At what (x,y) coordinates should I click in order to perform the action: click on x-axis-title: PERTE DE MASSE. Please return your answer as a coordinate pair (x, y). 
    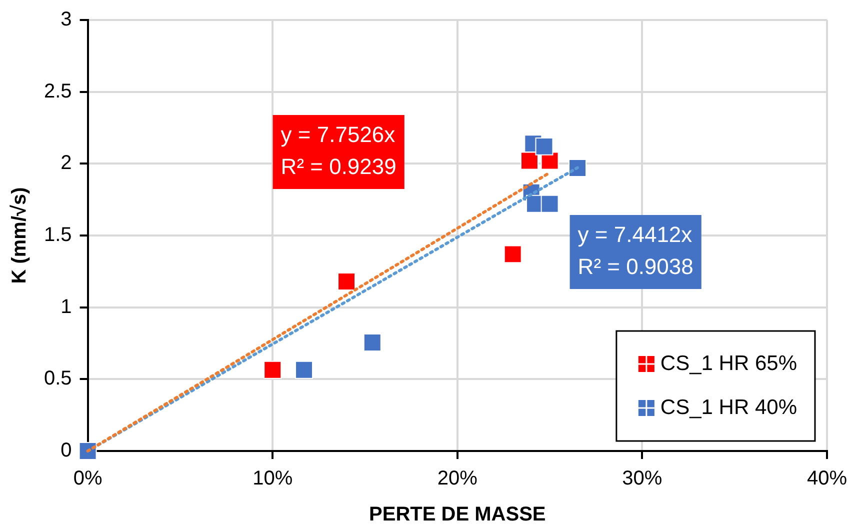
    Looking at the image, I should click on (457, 515).